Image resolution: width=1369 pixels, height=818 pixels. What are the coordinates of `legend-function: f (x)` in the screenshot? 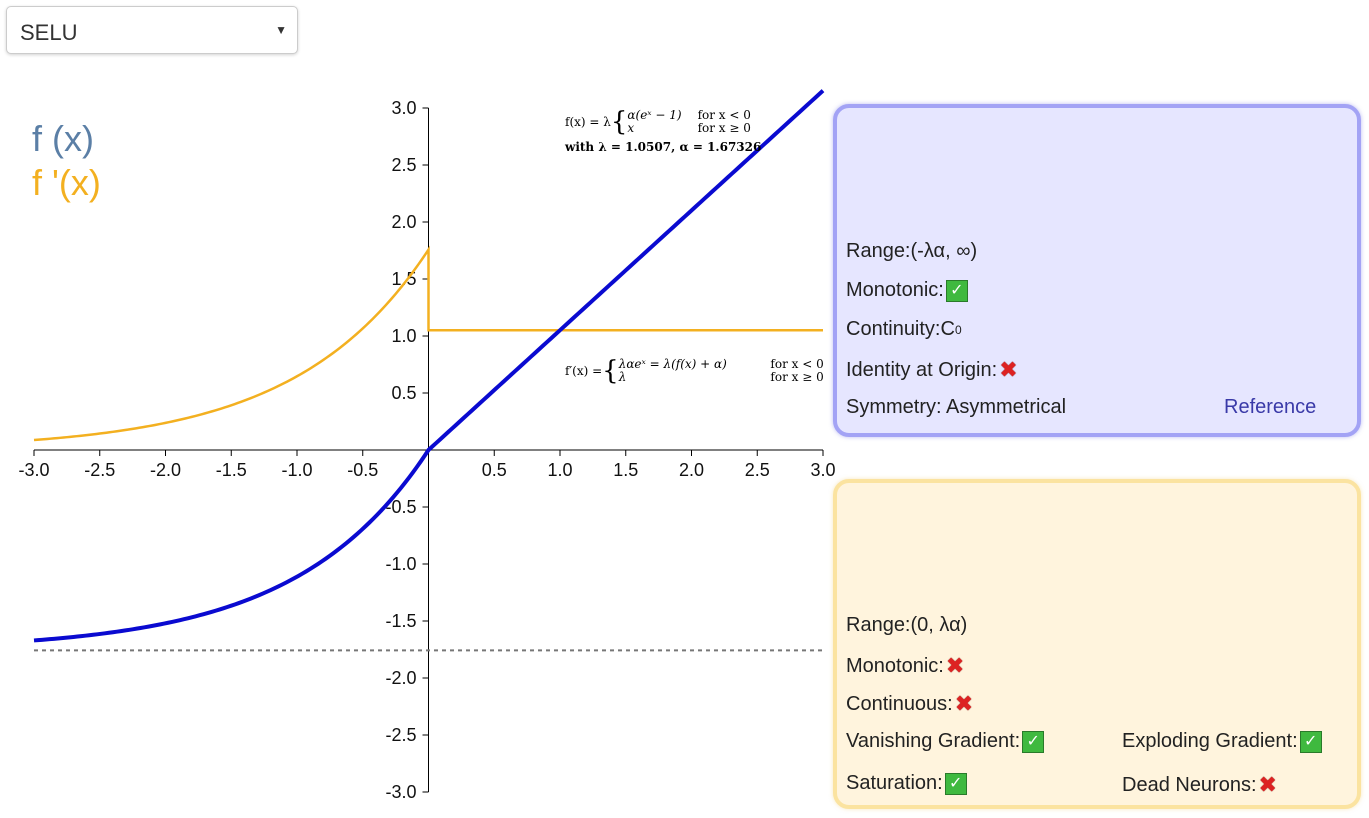 It's located at (63, 138).